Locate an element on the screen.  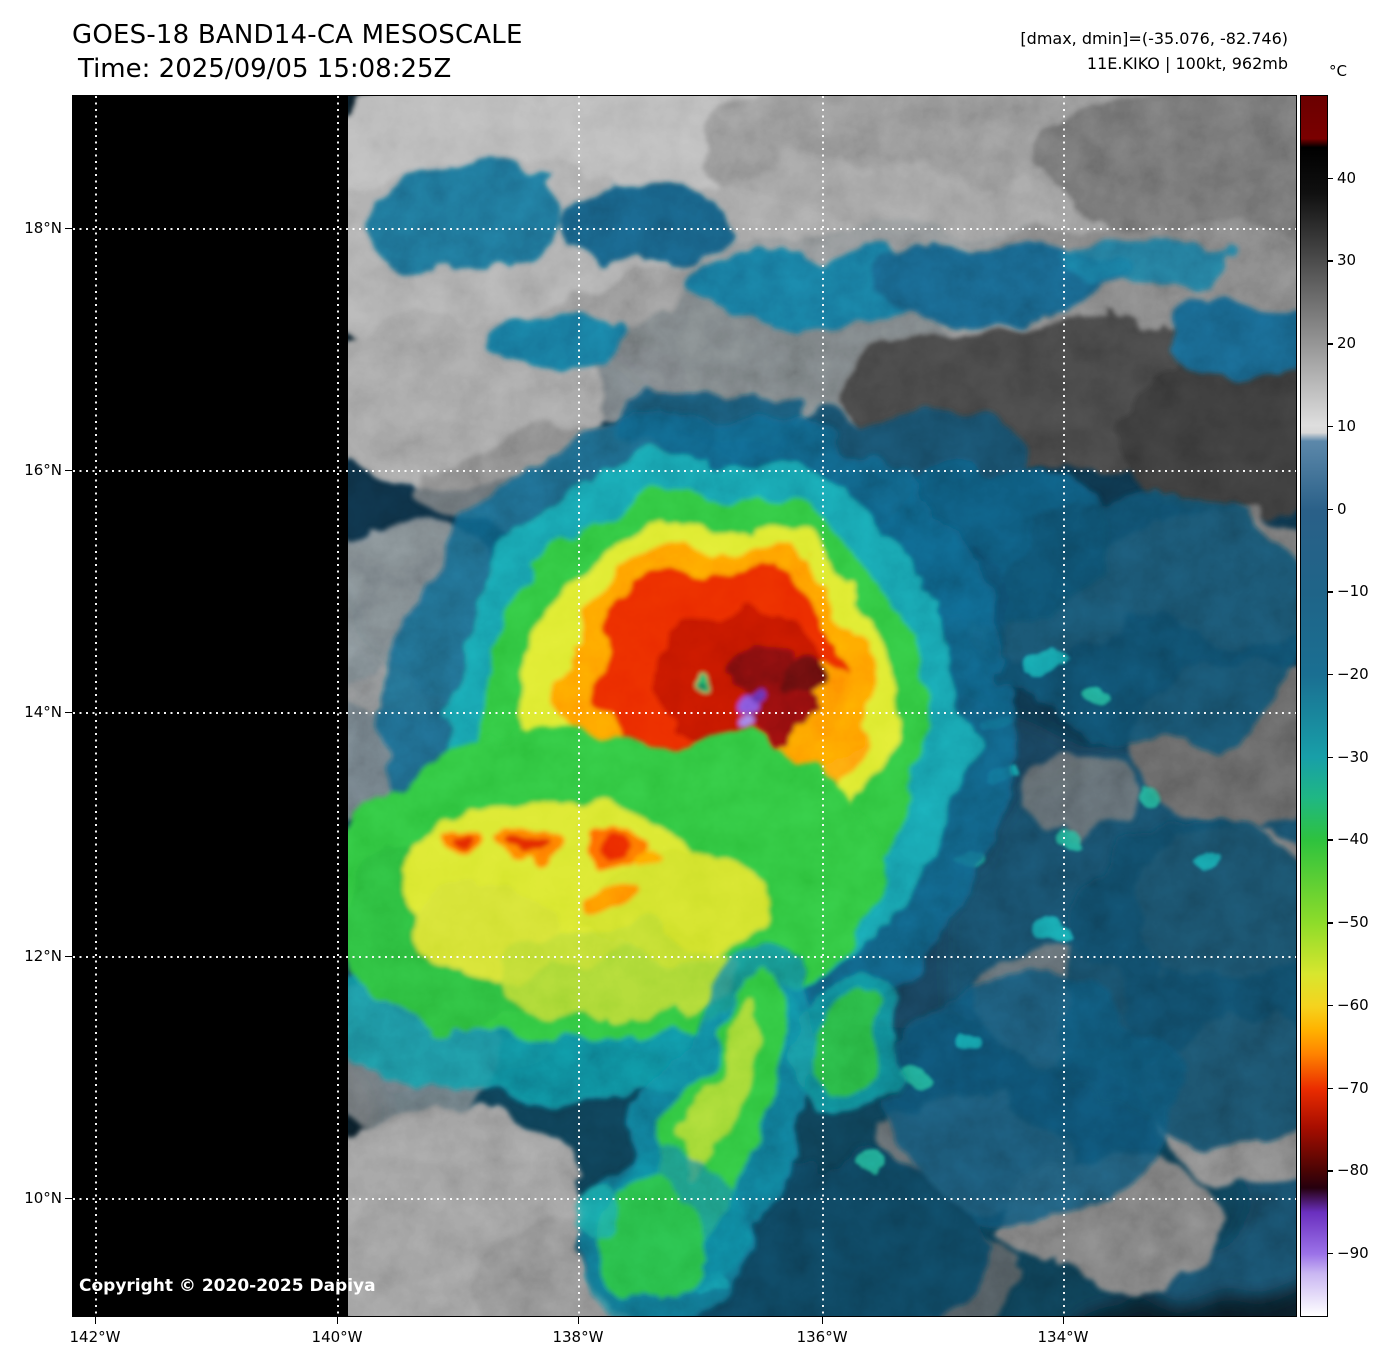
storm-info-label: 11E.KIKO | 100kt, 962mb is located at coordinates (1187, 63).